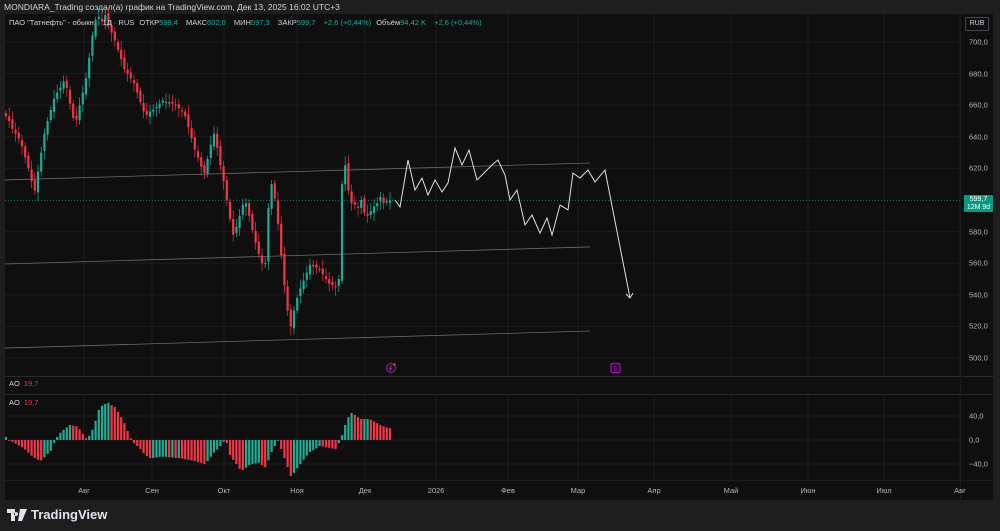 Image resolution: width=1000 pixels, height=531 pixels. What do you see at coordinates (512, 222) in the screenshot?
I see `projection-drawing` at bounding box center [512, 222].